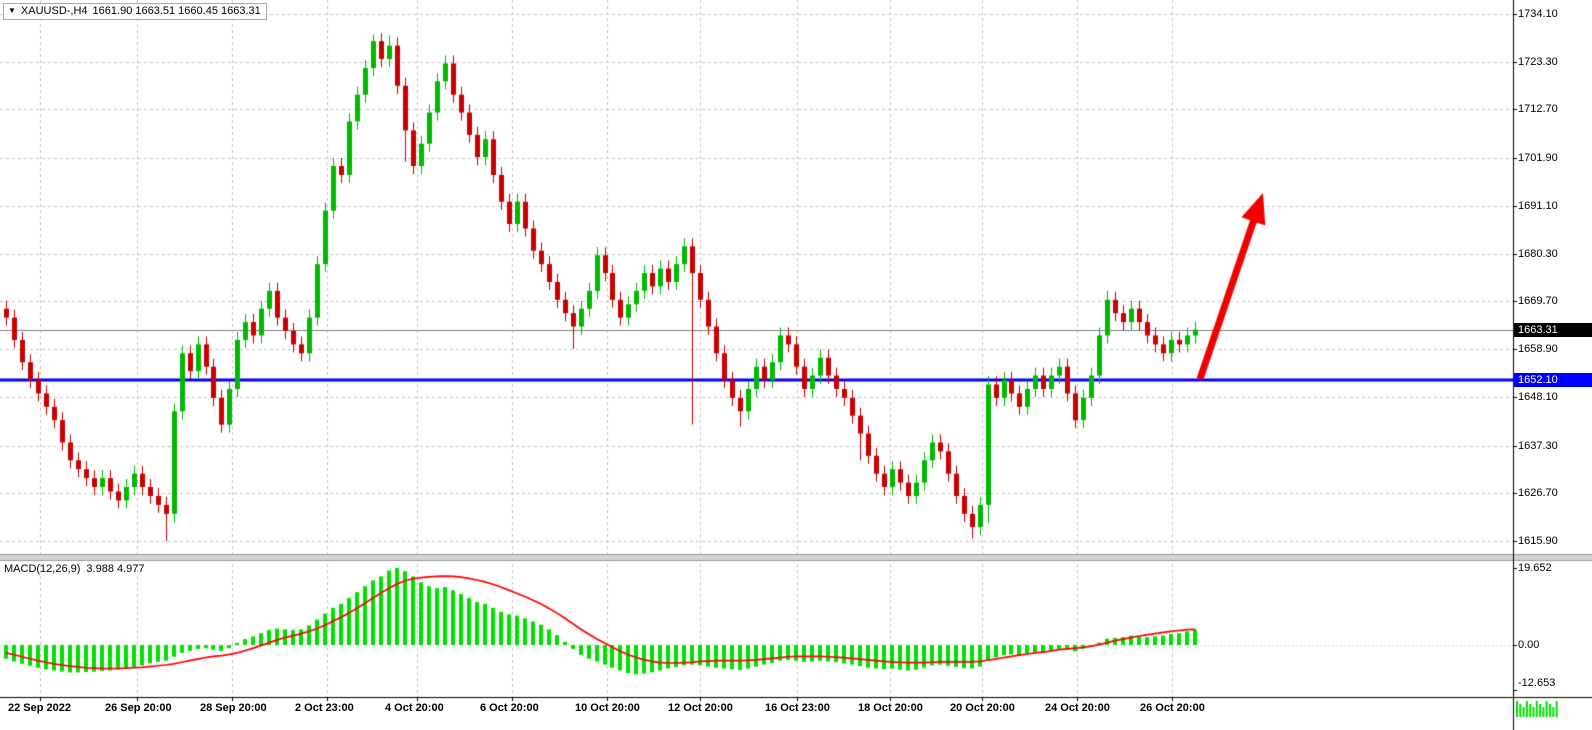 This screenshot has width=1592, height=730. I want to click on time-axis-label: 6 Oct 20:00, so click(509, 708).